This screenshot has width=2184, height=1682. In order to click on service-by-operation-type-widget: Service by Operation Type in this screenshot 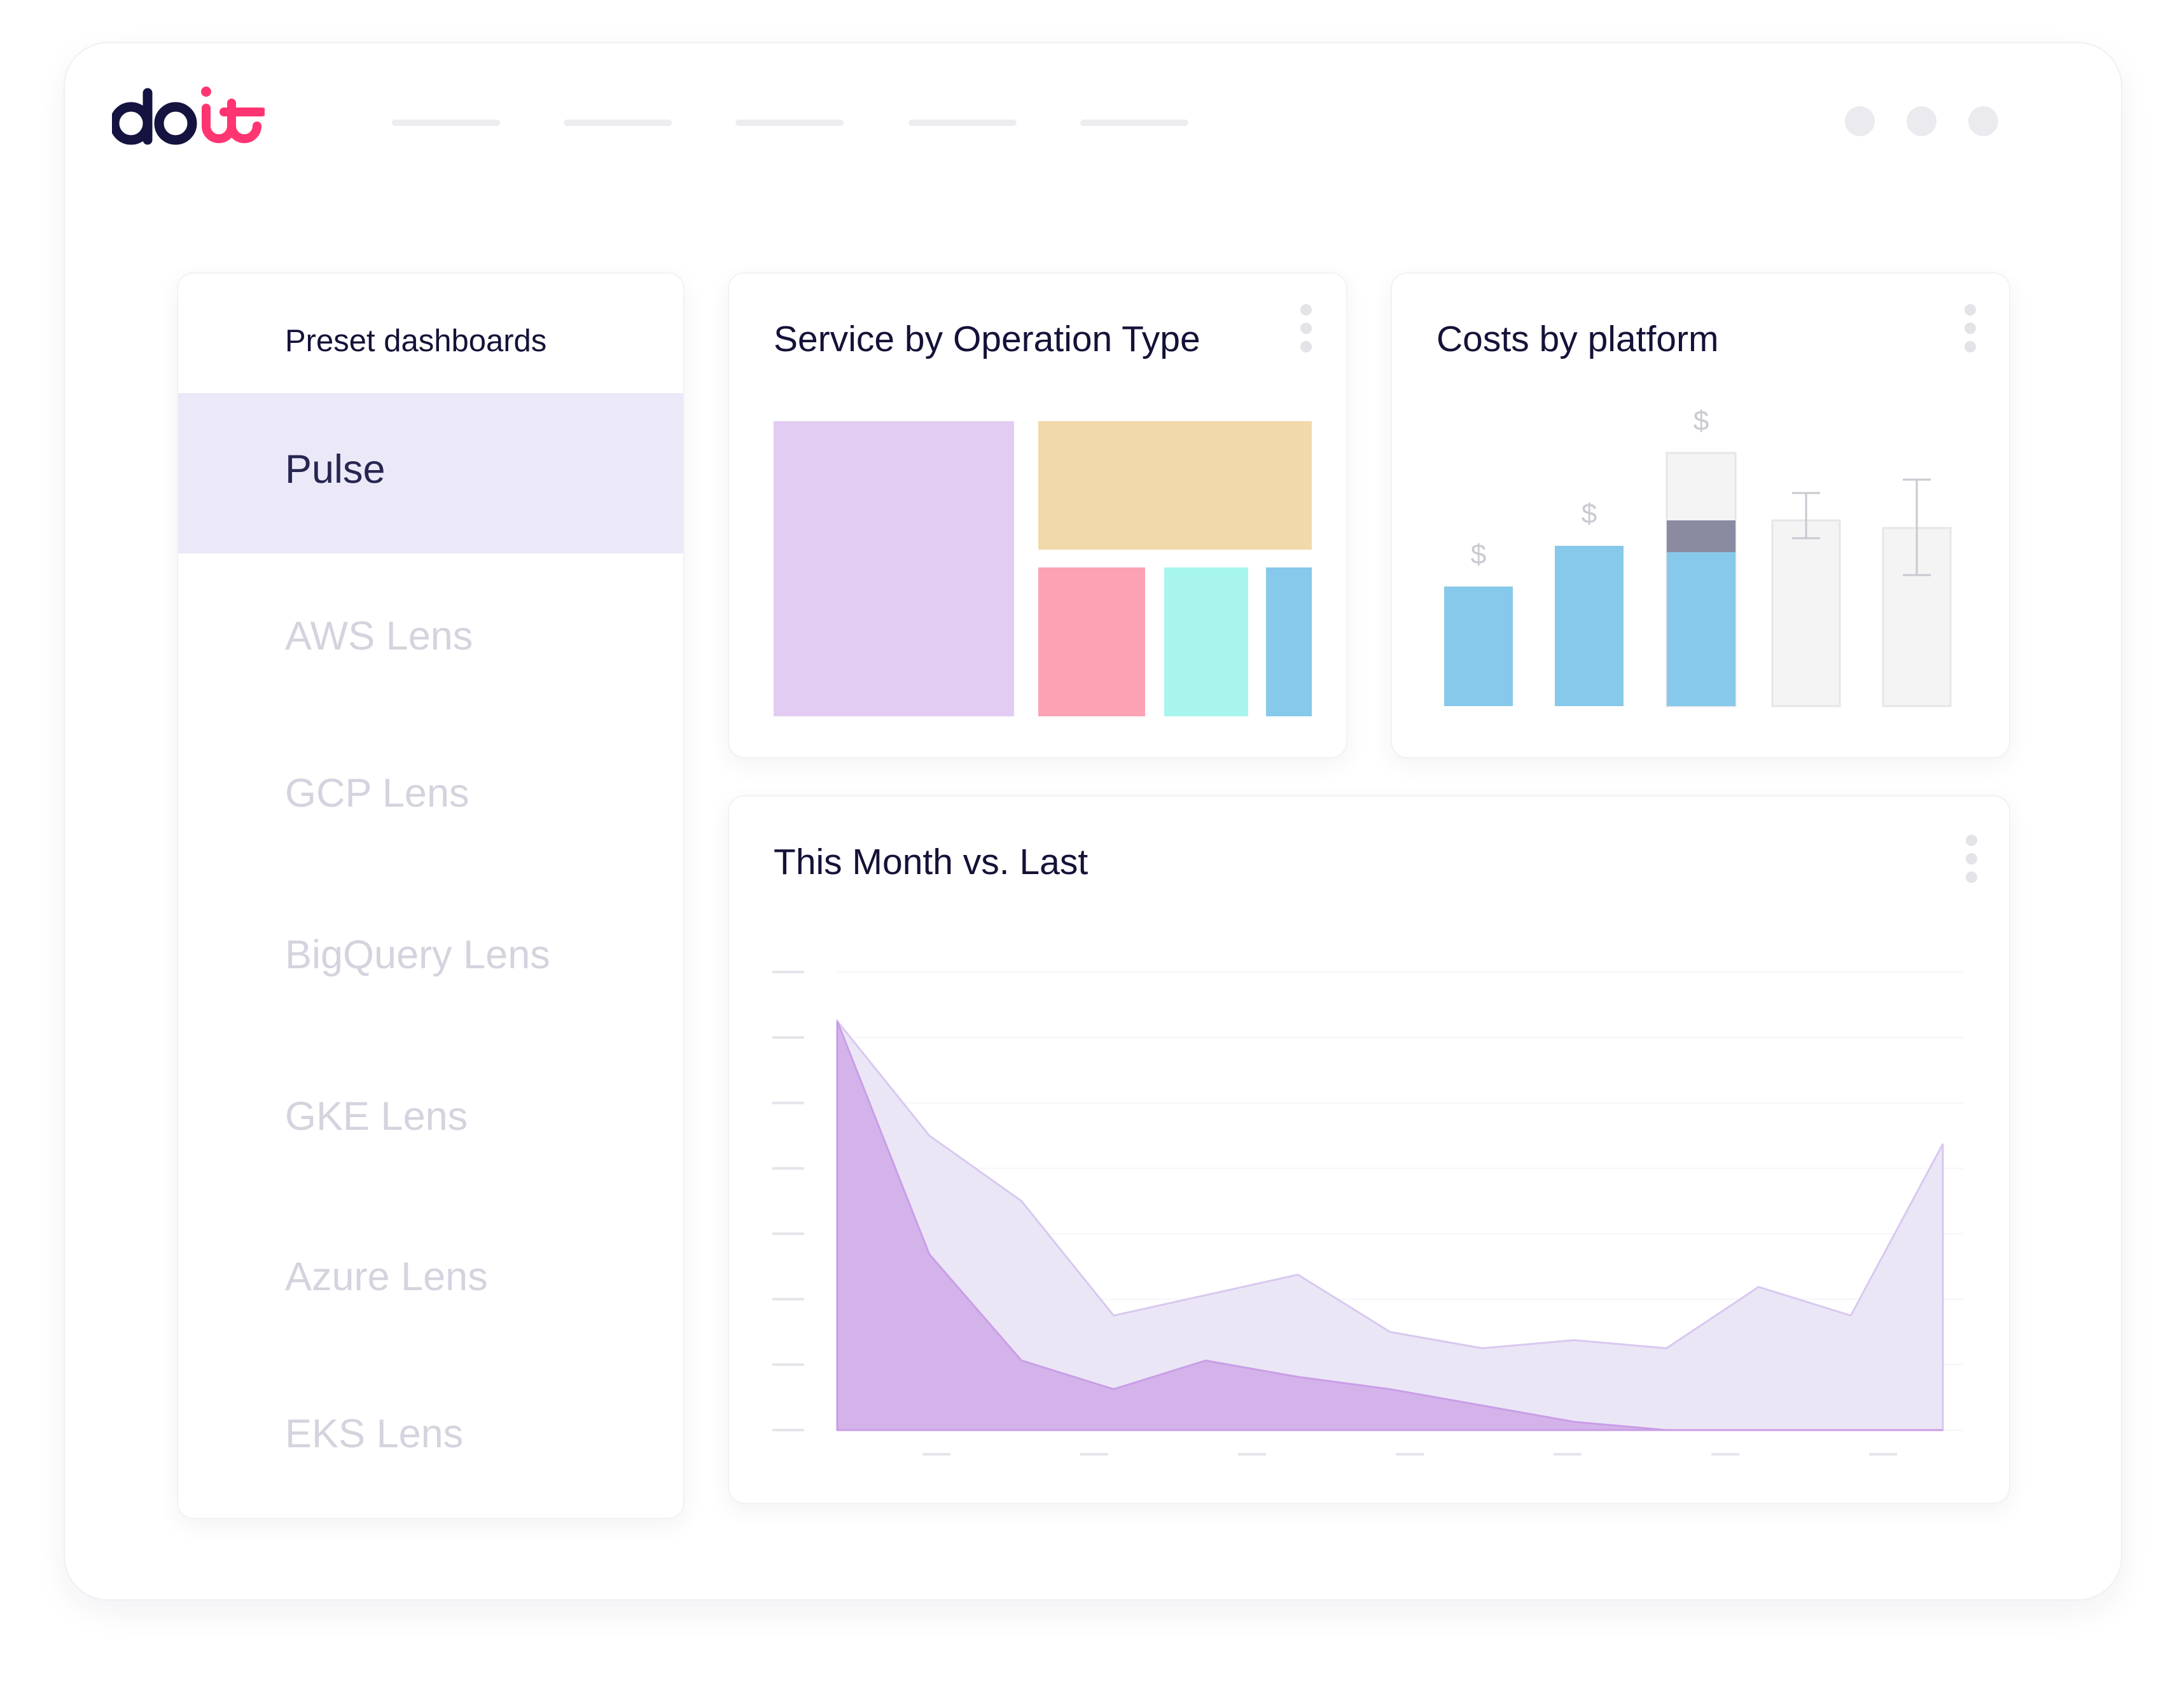, I will do `click(1037, 515)`.